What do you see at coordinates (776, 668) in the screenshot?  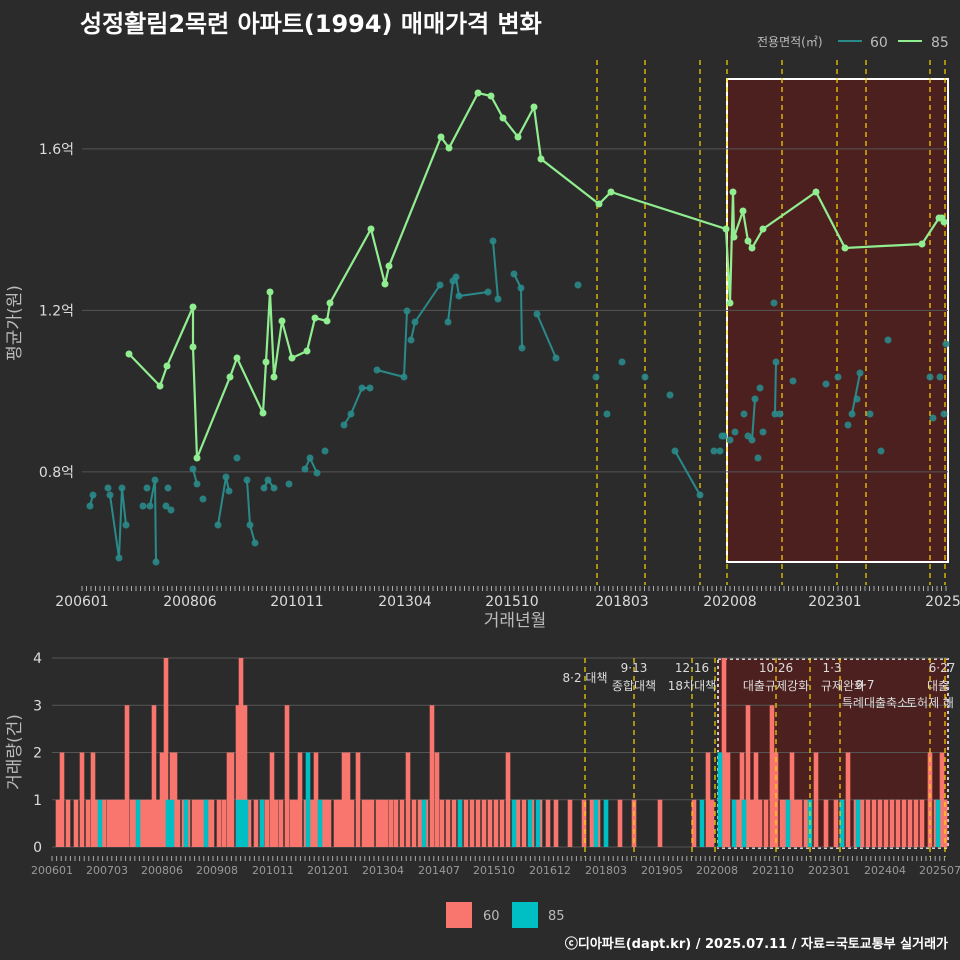 I see `policy-label: 10·26` at bounding box center [776, 668].